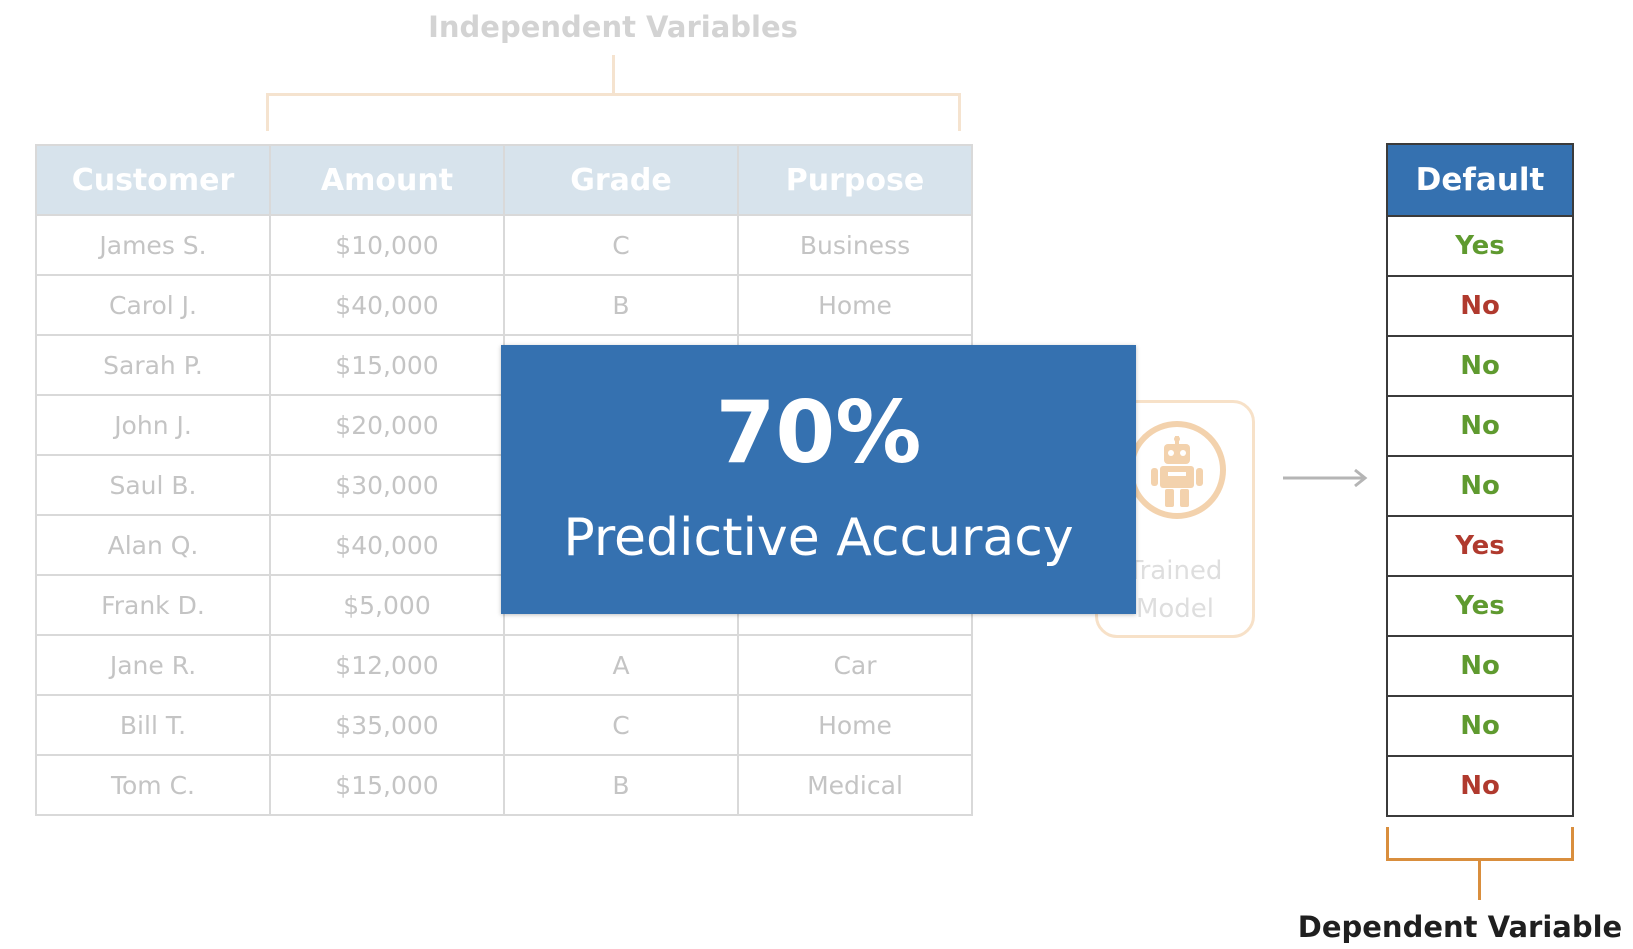 The height and width of the screenshot is (949, 1633). I want to click on independent-bracket-left-tick, so click(267, 112).